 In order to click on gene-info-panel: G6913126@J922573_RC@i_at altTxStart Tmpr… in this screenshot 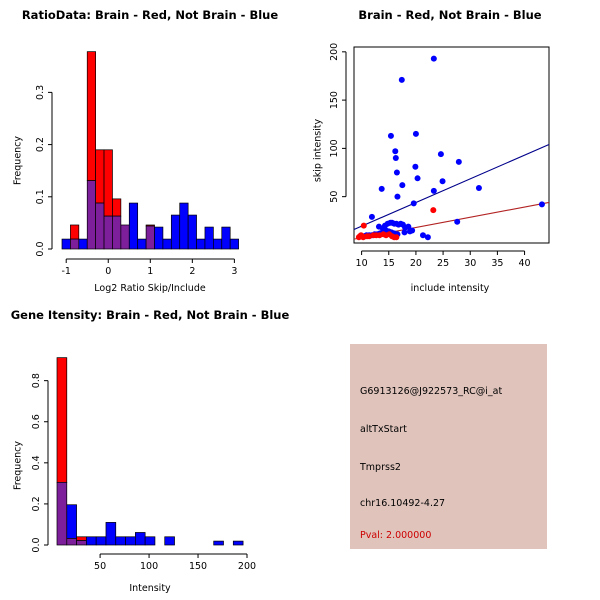, I will do `click(448, 446)`.